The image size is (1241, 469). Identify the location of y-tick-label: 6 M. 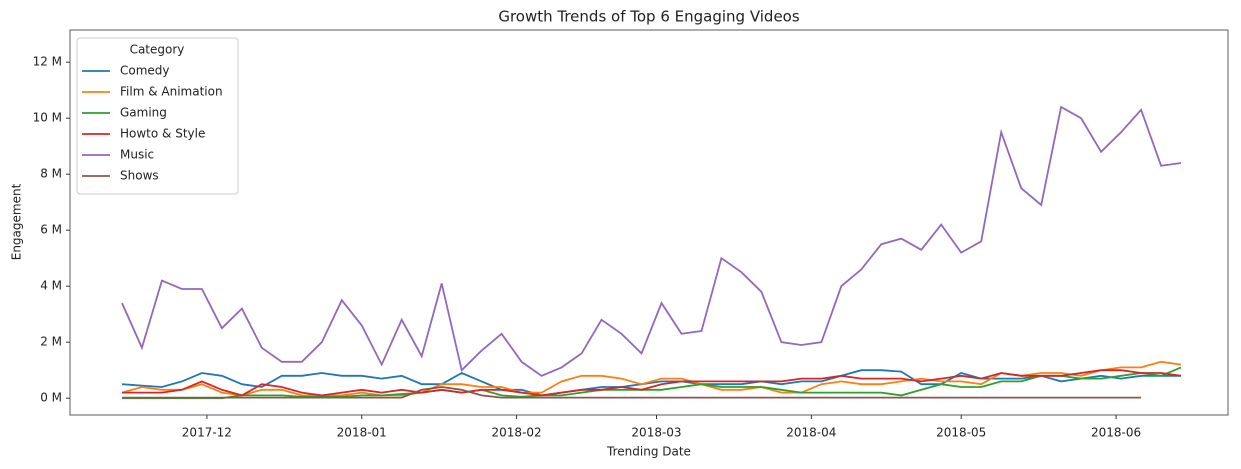
(51, 230).